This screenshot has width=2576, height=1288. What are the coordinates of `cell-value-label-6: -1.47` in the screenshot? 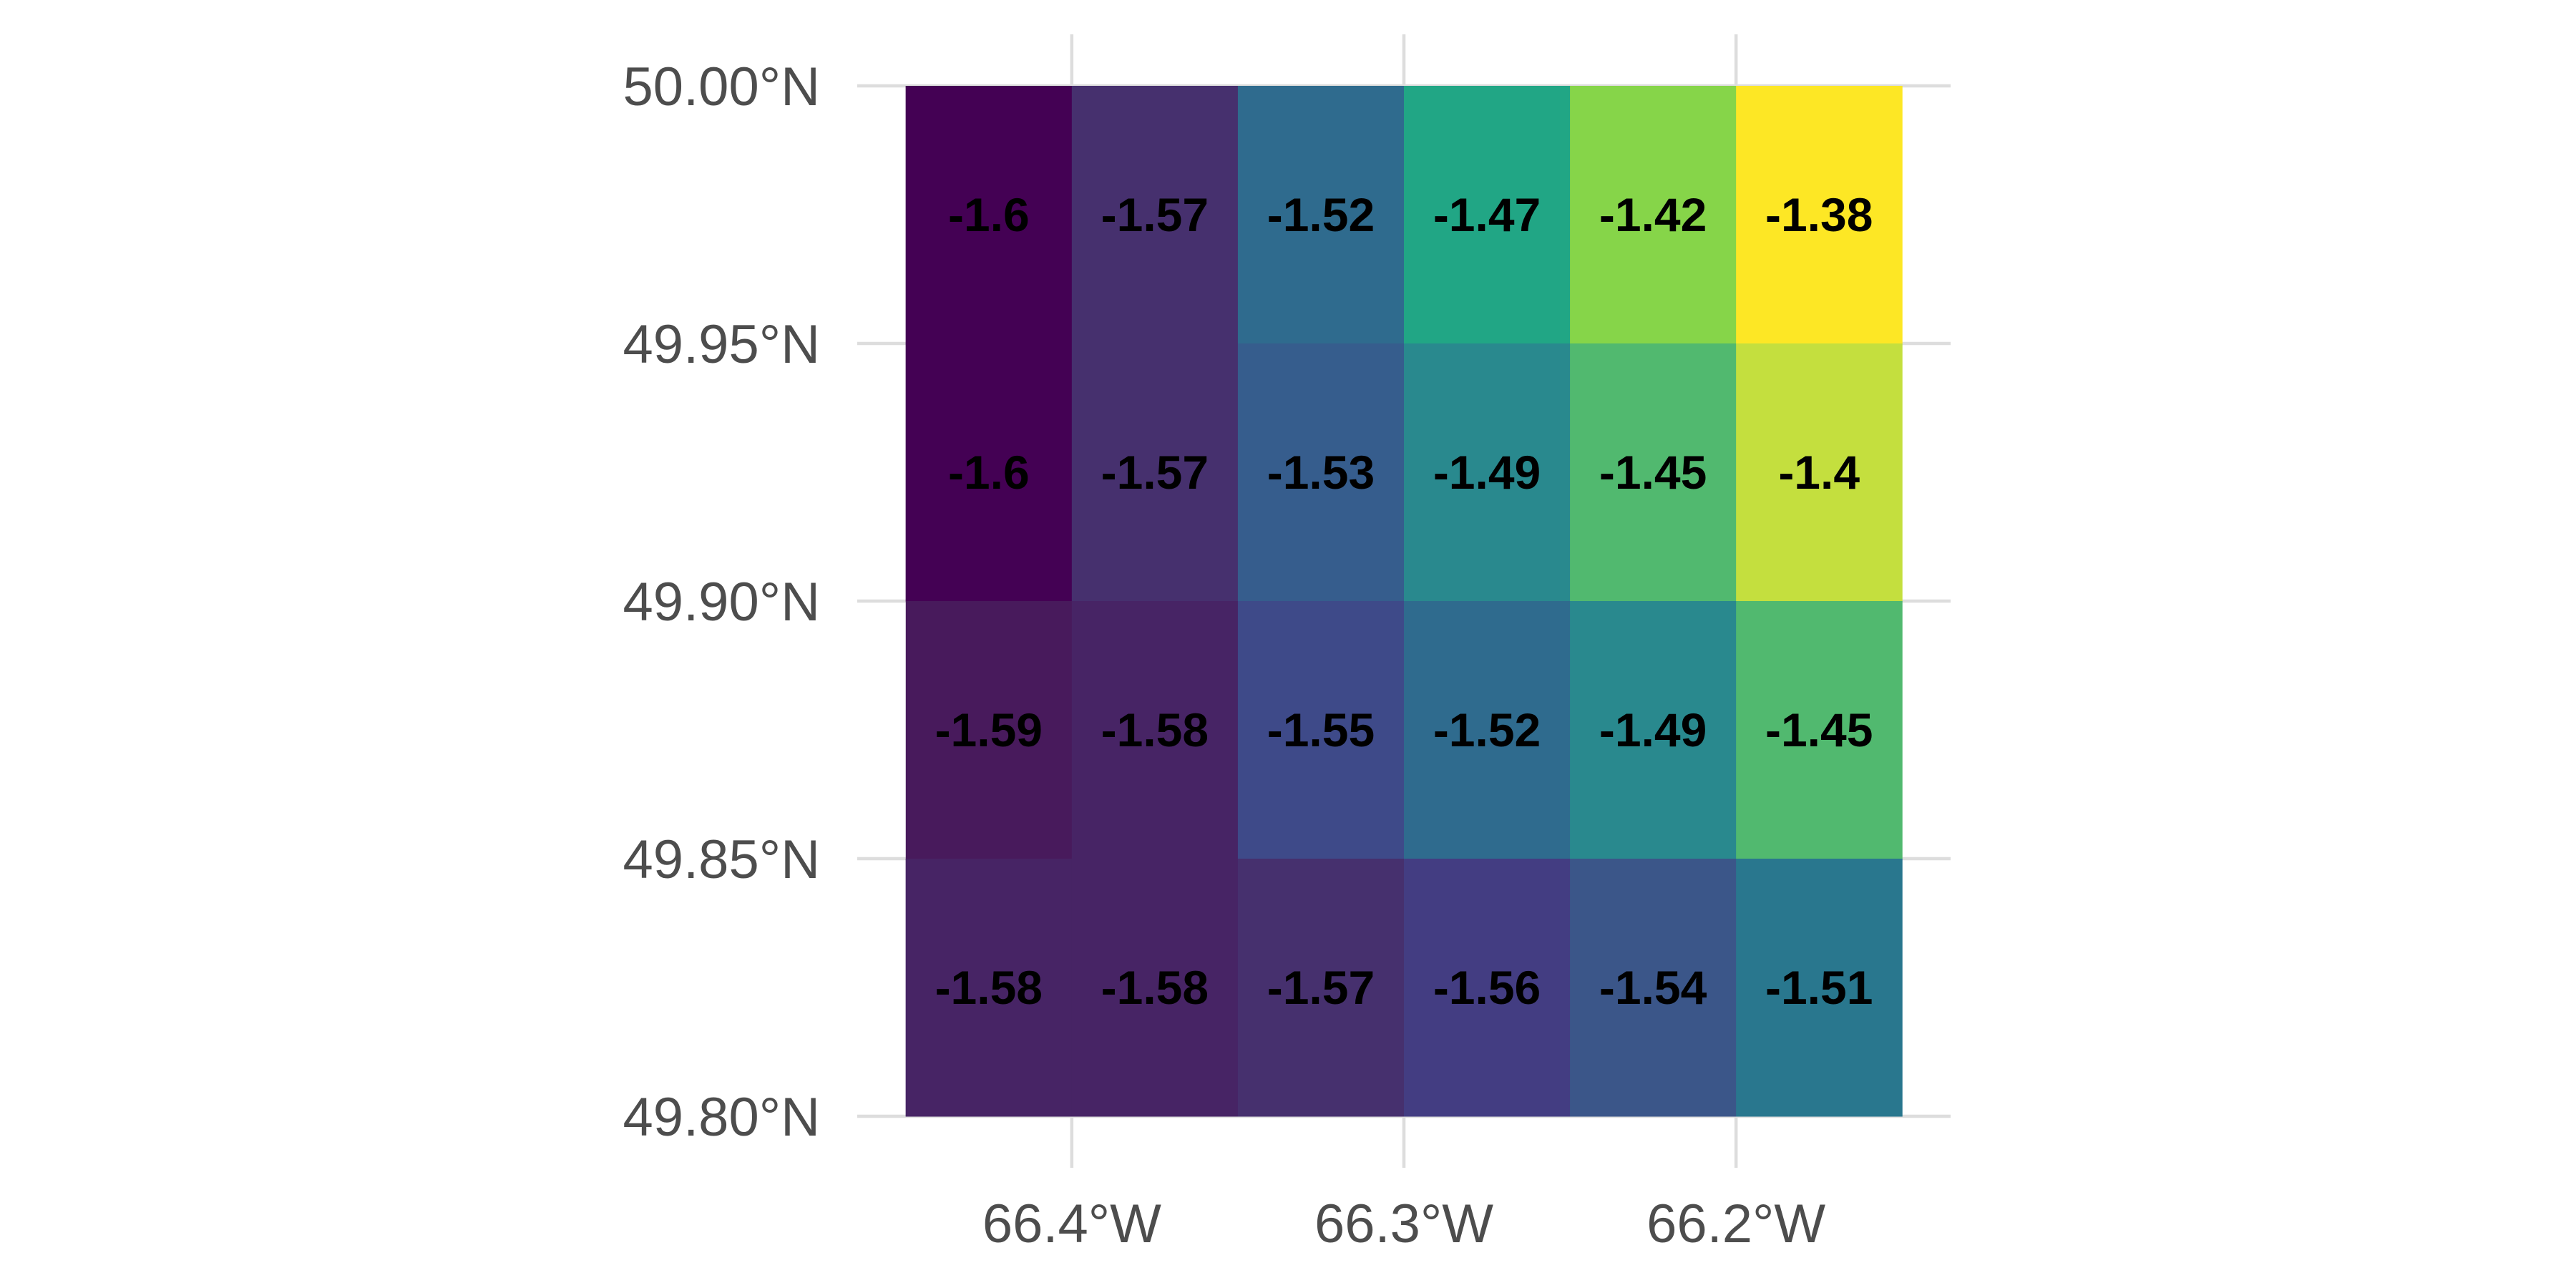 It's located at (1487, 214).